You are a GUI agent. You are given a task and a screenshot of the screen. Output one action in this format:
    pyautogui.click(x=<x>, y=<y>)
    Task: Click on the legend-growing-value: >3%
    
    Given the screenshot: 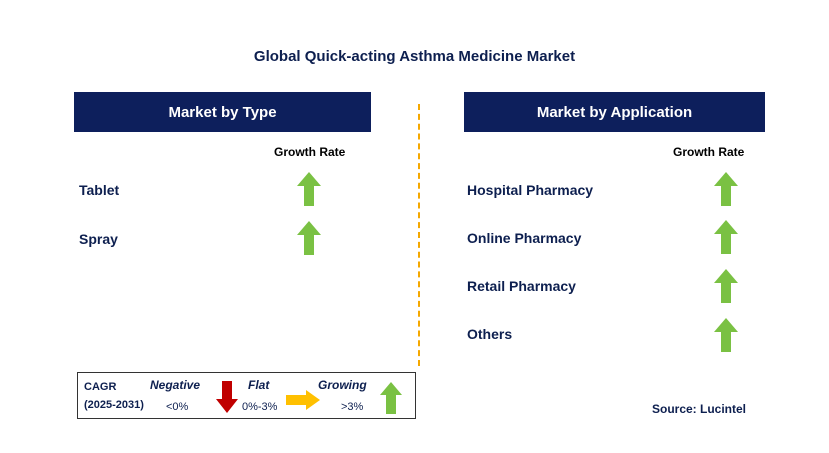 What is the action you would take?
    pyautogui.click(x=352, y=407)
    